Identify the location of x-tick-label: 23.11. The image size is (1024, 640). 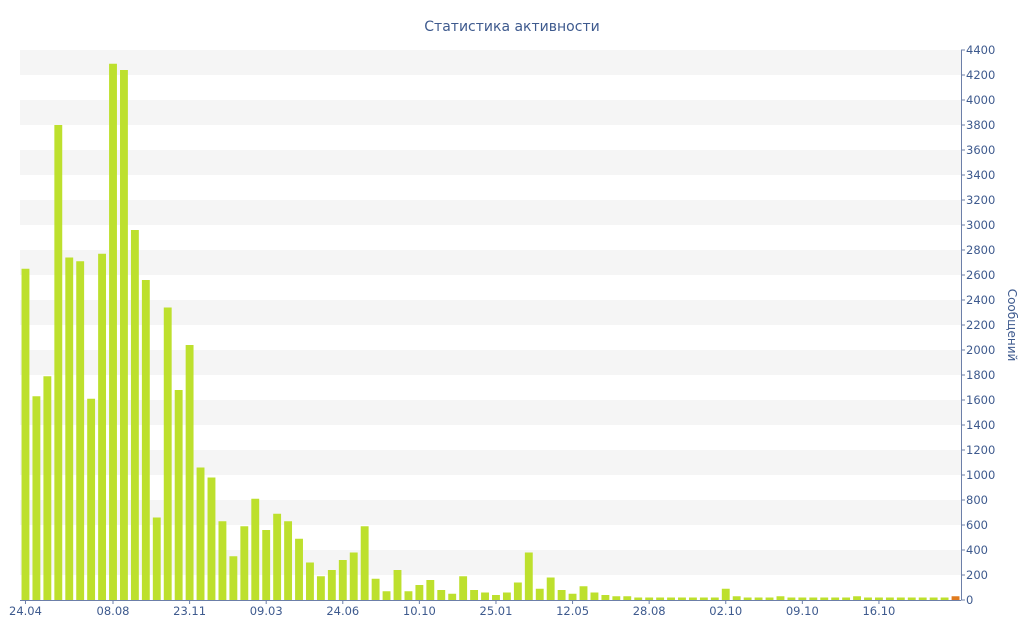
(189, 611).